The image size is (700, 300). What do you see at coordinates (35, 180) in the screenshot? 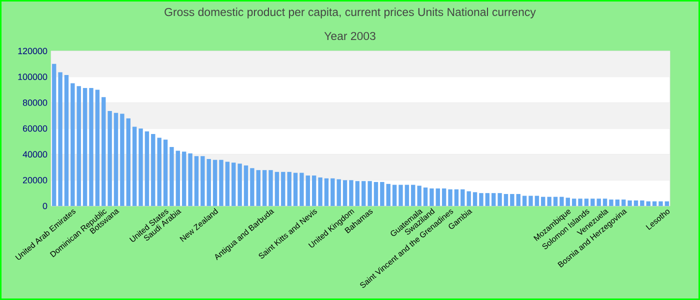
I see `y-tick-label: 20000` at bounding box center [35, 180].